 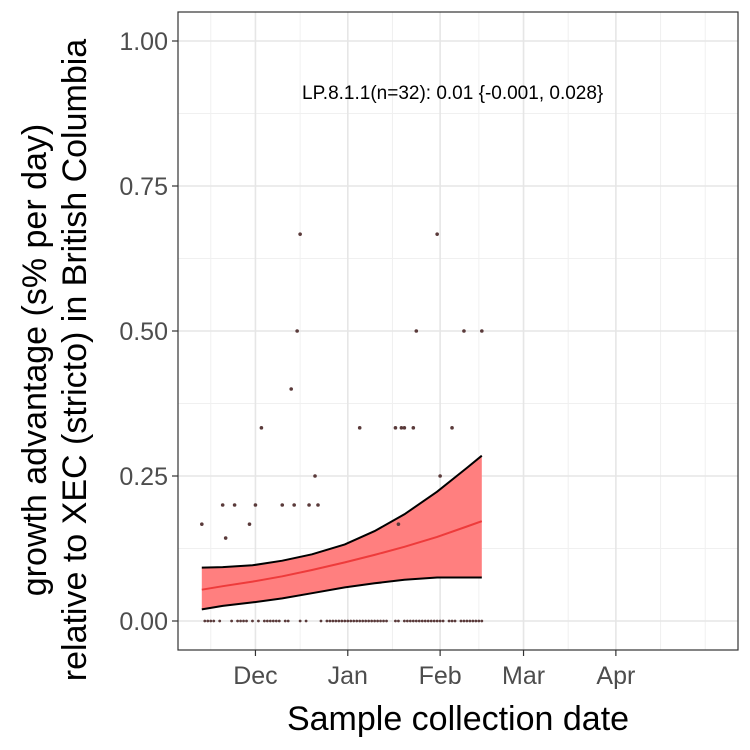 I want to click on x-tick-label: Jan, so click(x=348, y=676).